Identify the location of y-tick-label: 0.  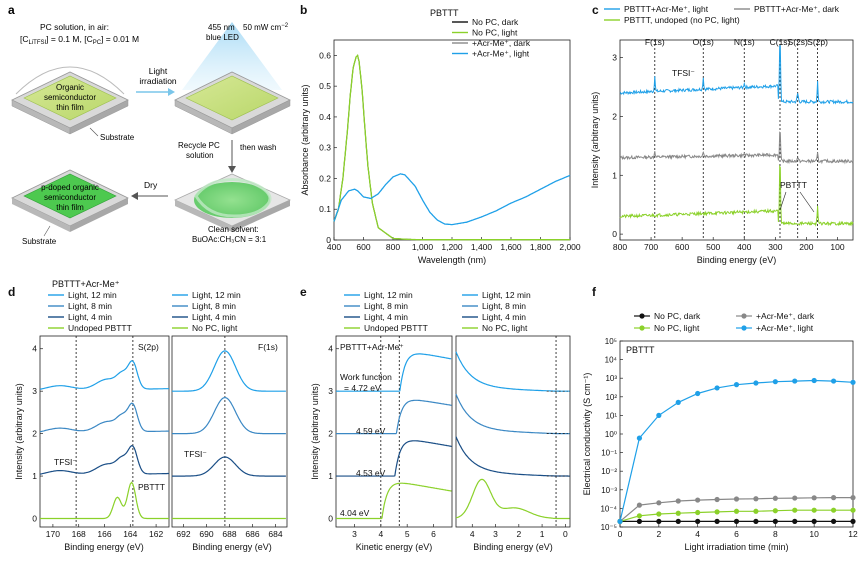
(614, 234).